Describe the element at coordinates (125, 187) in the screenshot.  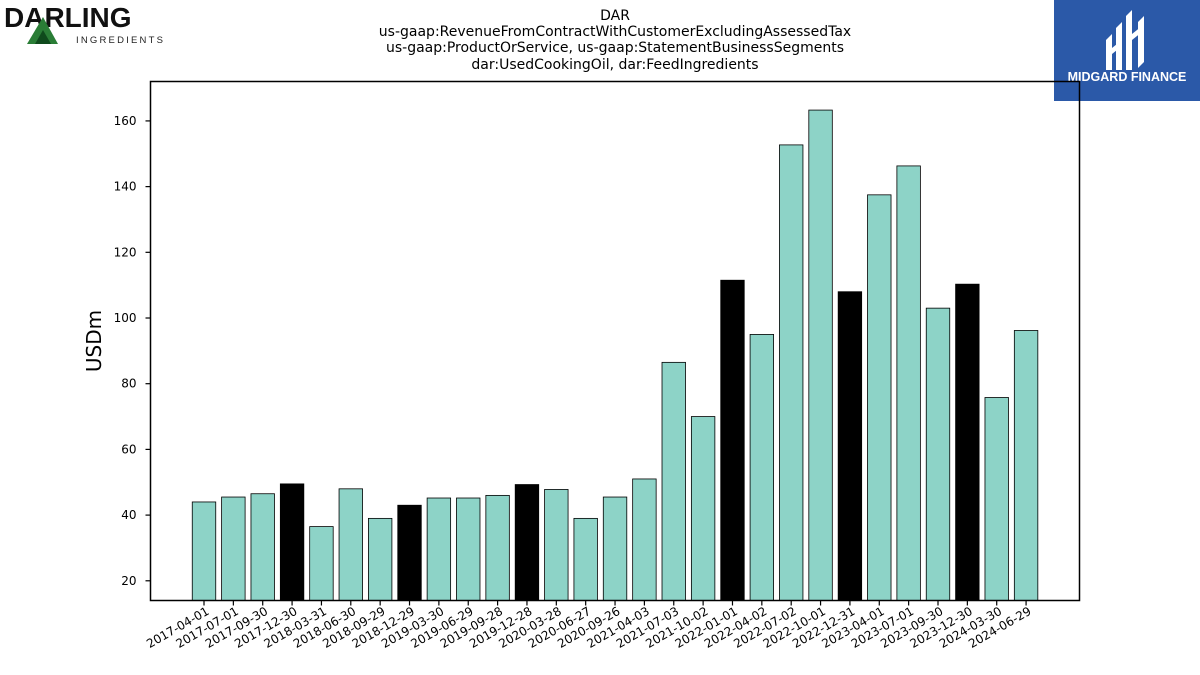
I see `y-tick-label: 140` at that location.